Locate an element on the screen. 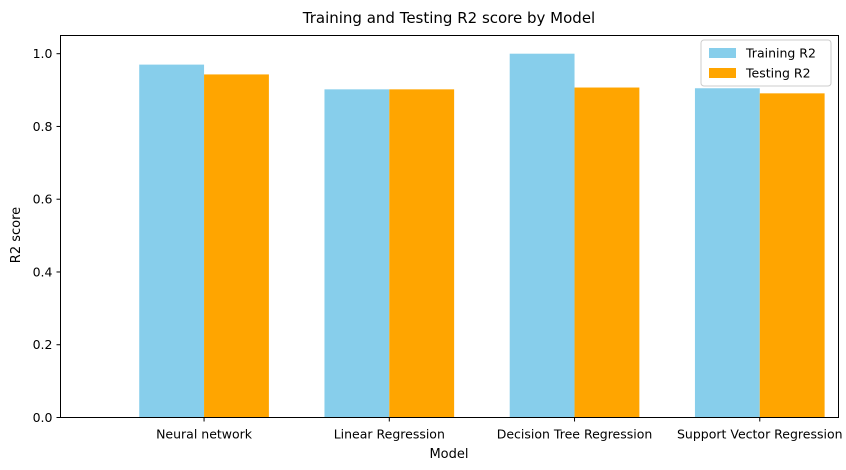 This screenshot has height=470, width=846. x-tick-label: Decision Tree Regression is located at coordinates (575, 434).